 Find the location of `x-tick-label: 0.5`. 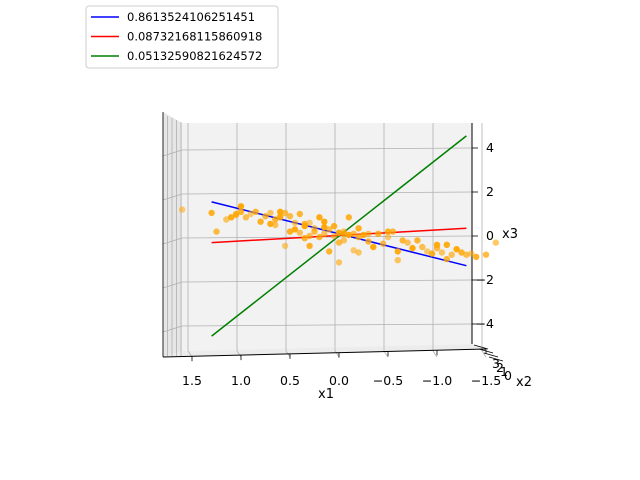

x-tick-label: 0.5 is located at coordinates (290, 380).